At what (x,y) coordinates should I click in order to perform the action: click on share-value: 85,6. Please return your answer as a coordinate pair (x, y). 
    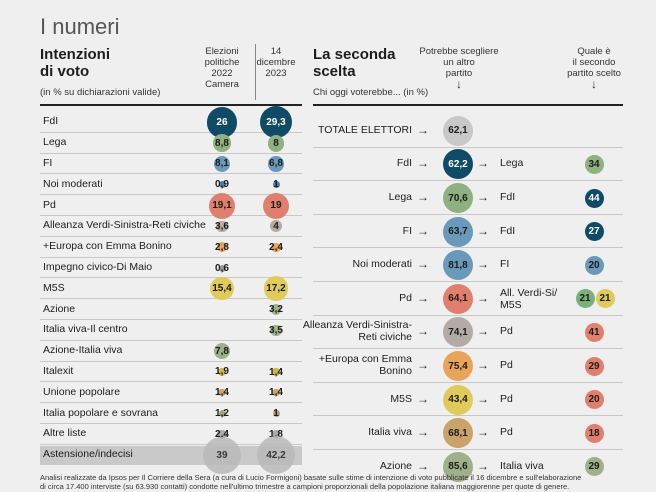
    Looking at the image, I should click on (458, 467).